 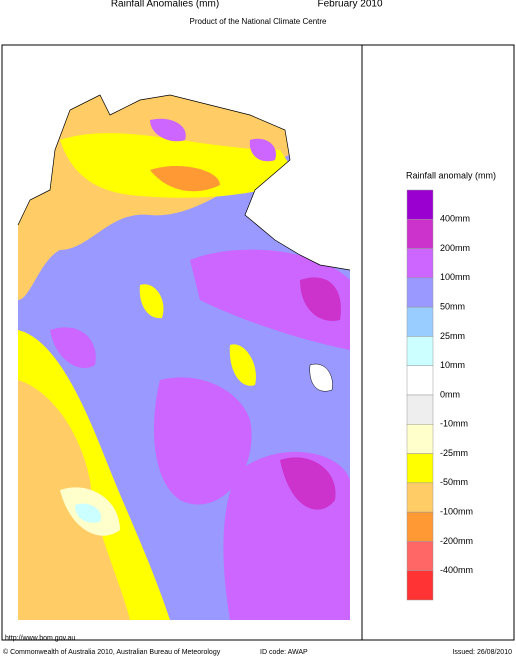 What do you see at coordinates (450, 394) in the screenshot?
I see `legend-label: 0mm` at bounding box center [450, 394].